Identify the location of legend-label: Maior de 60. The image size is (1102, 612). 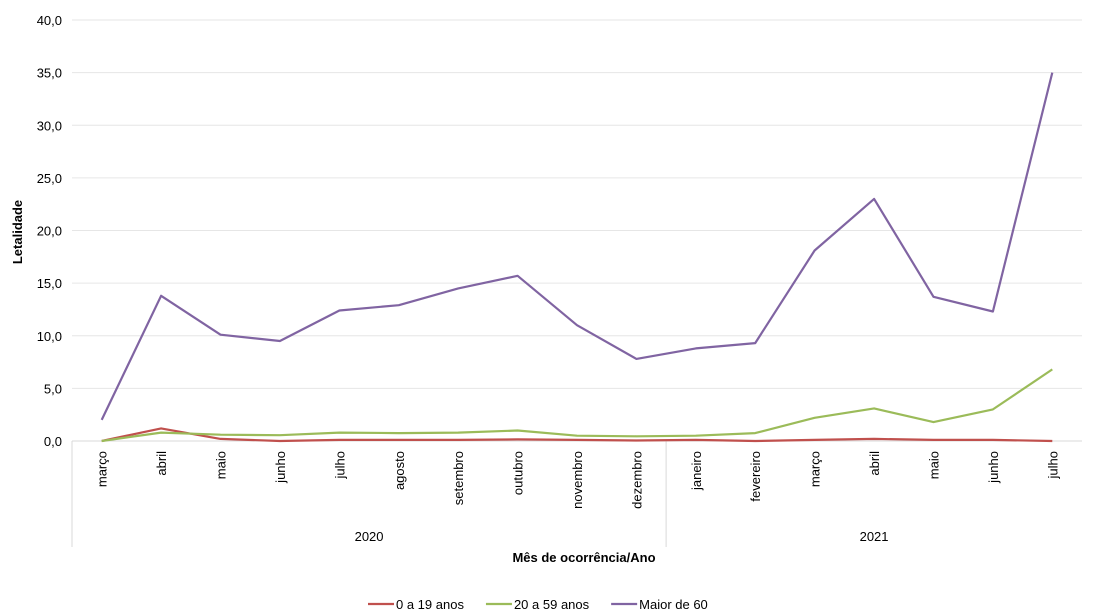
(673, 604).